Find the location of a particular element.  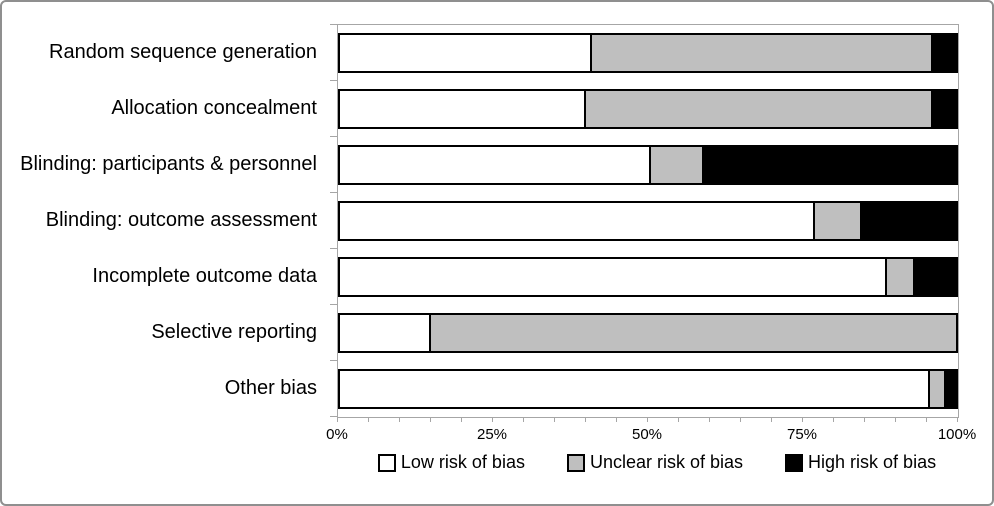

bar-row-blinding-outcome-assessment is located at coordinates (648, 221).